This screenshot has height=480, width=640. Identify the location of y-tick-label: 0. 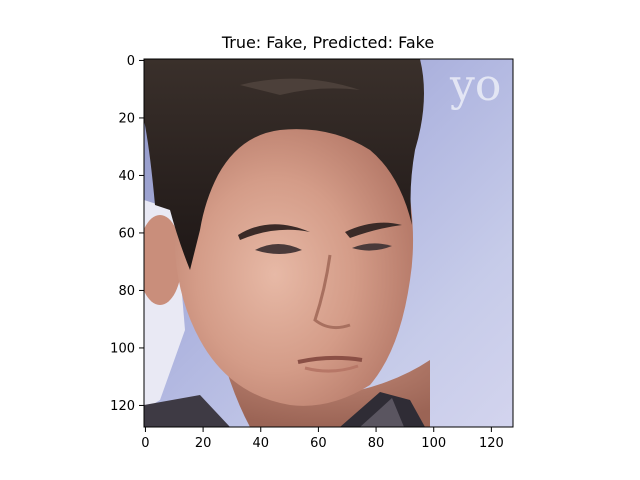
(131, 61).